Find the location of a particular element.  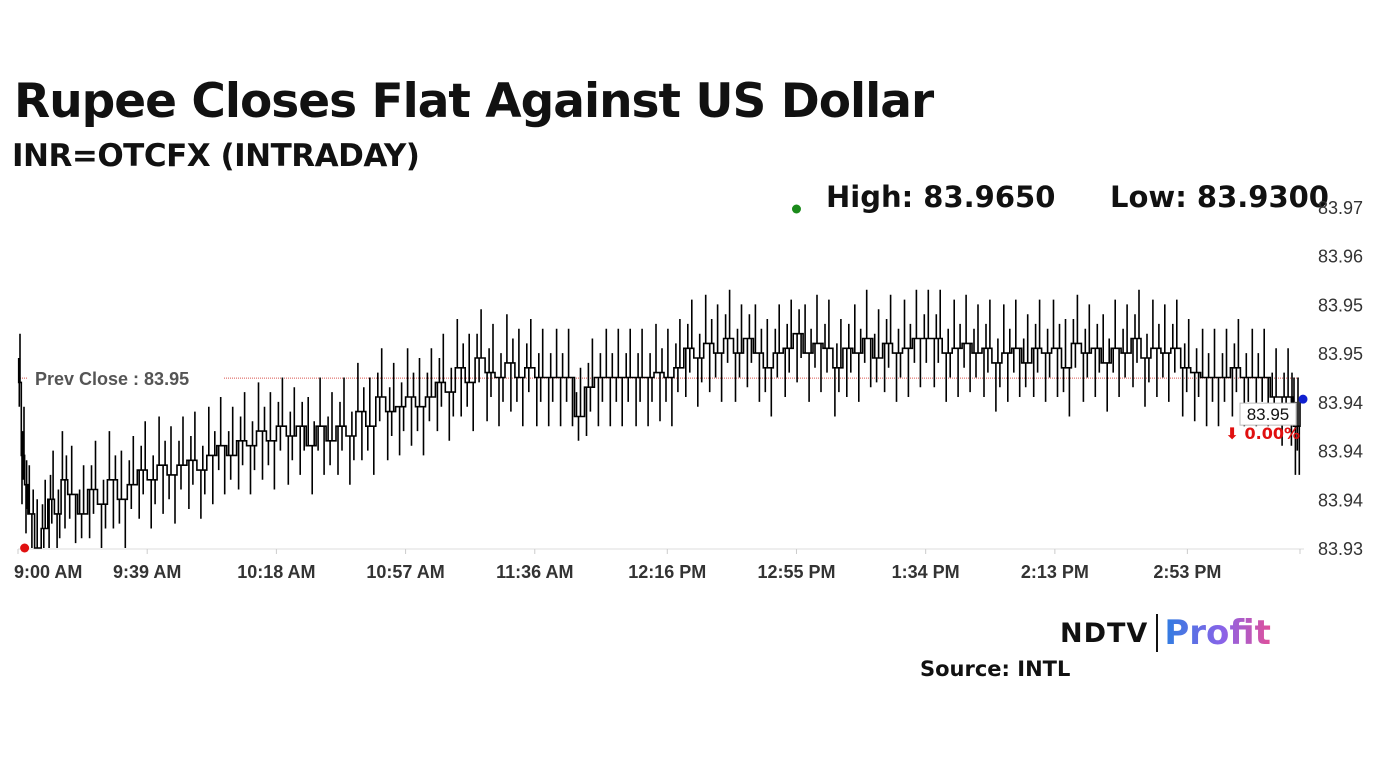

logo-profit-text: Profit is located at coordinates (1217, 633).